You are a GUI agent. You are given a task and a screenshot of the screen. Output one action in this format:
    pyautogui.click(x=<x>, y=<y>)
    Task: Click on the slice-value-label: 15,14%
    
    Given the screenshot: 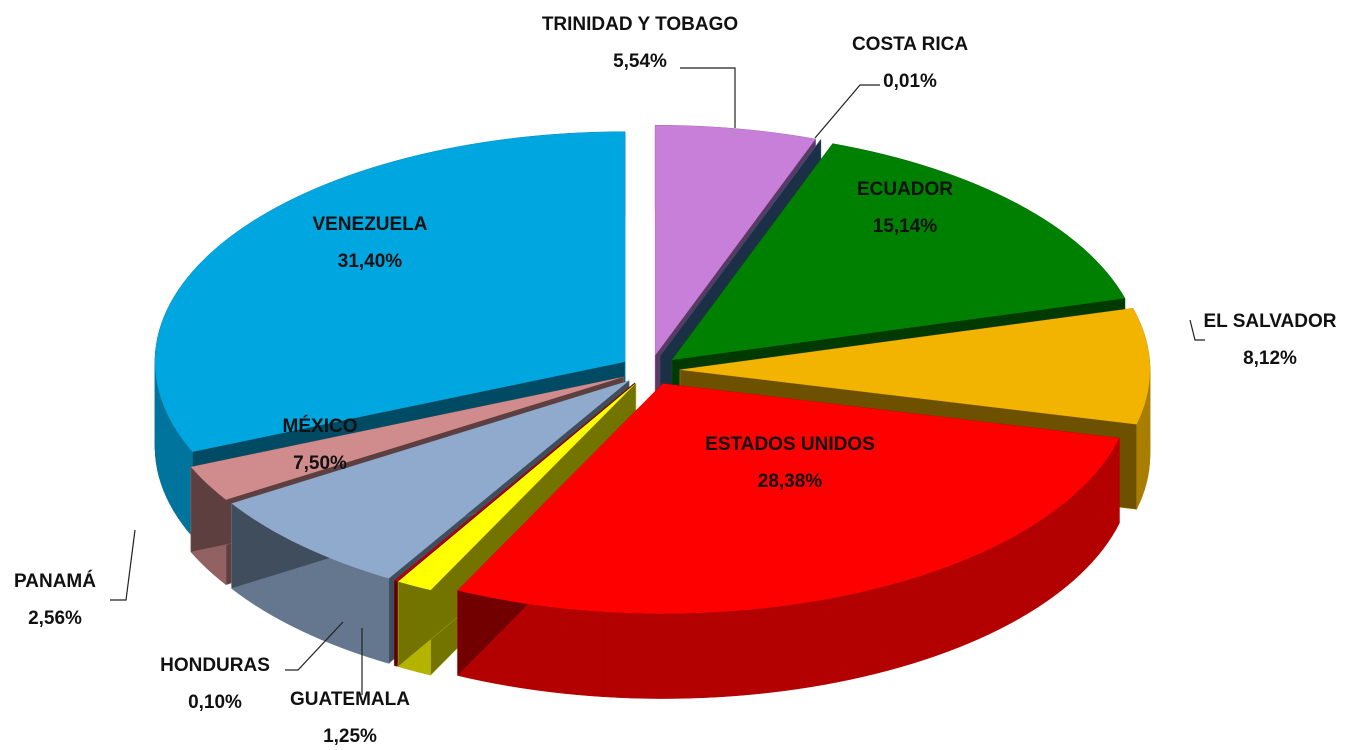 What is the action you would take?
    pyautogui.click(x=905, y=226)
    